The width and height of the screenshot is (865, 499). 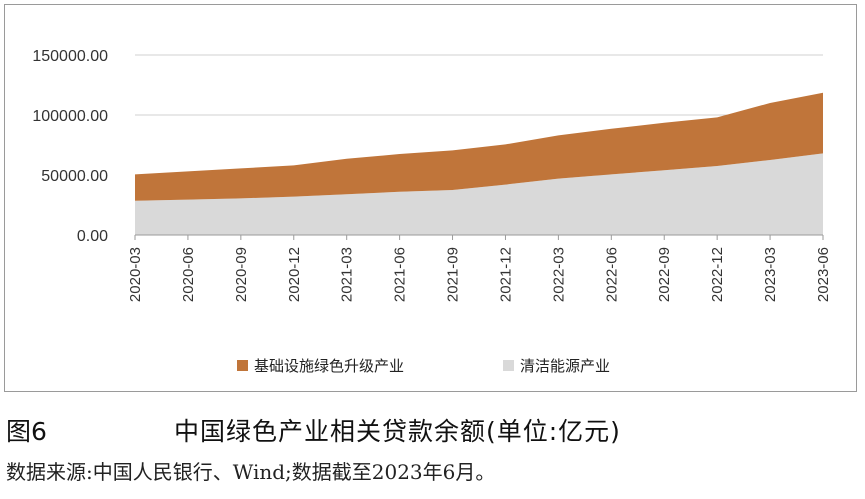 What do you see at coordinates (70, 116) in the screenshot?
I see `y-tick-label: 100000.00` at bounding box center [70, 116].